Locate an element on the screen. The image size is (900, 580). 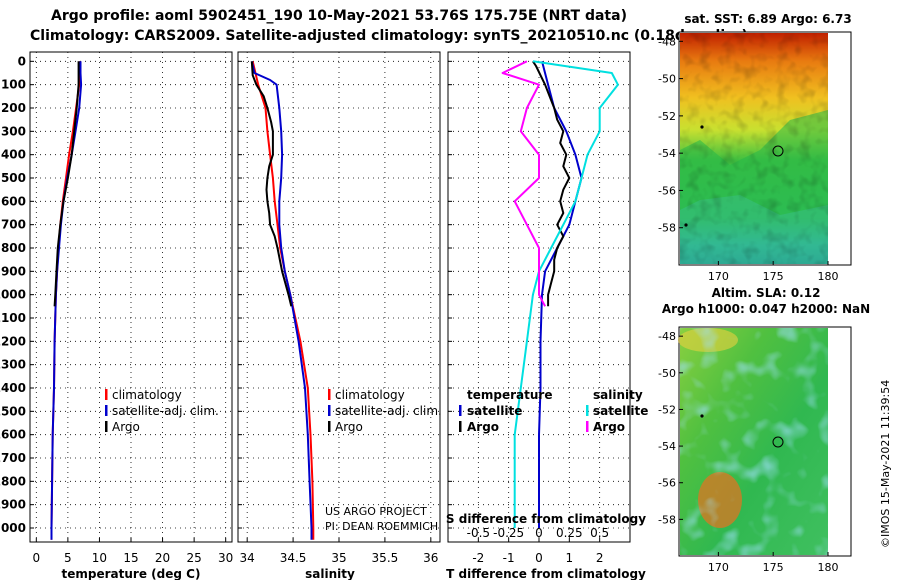
sst-lat-ticks: -48 -50 -52 -54 -56 -58 is located at coordinates (670, 135).